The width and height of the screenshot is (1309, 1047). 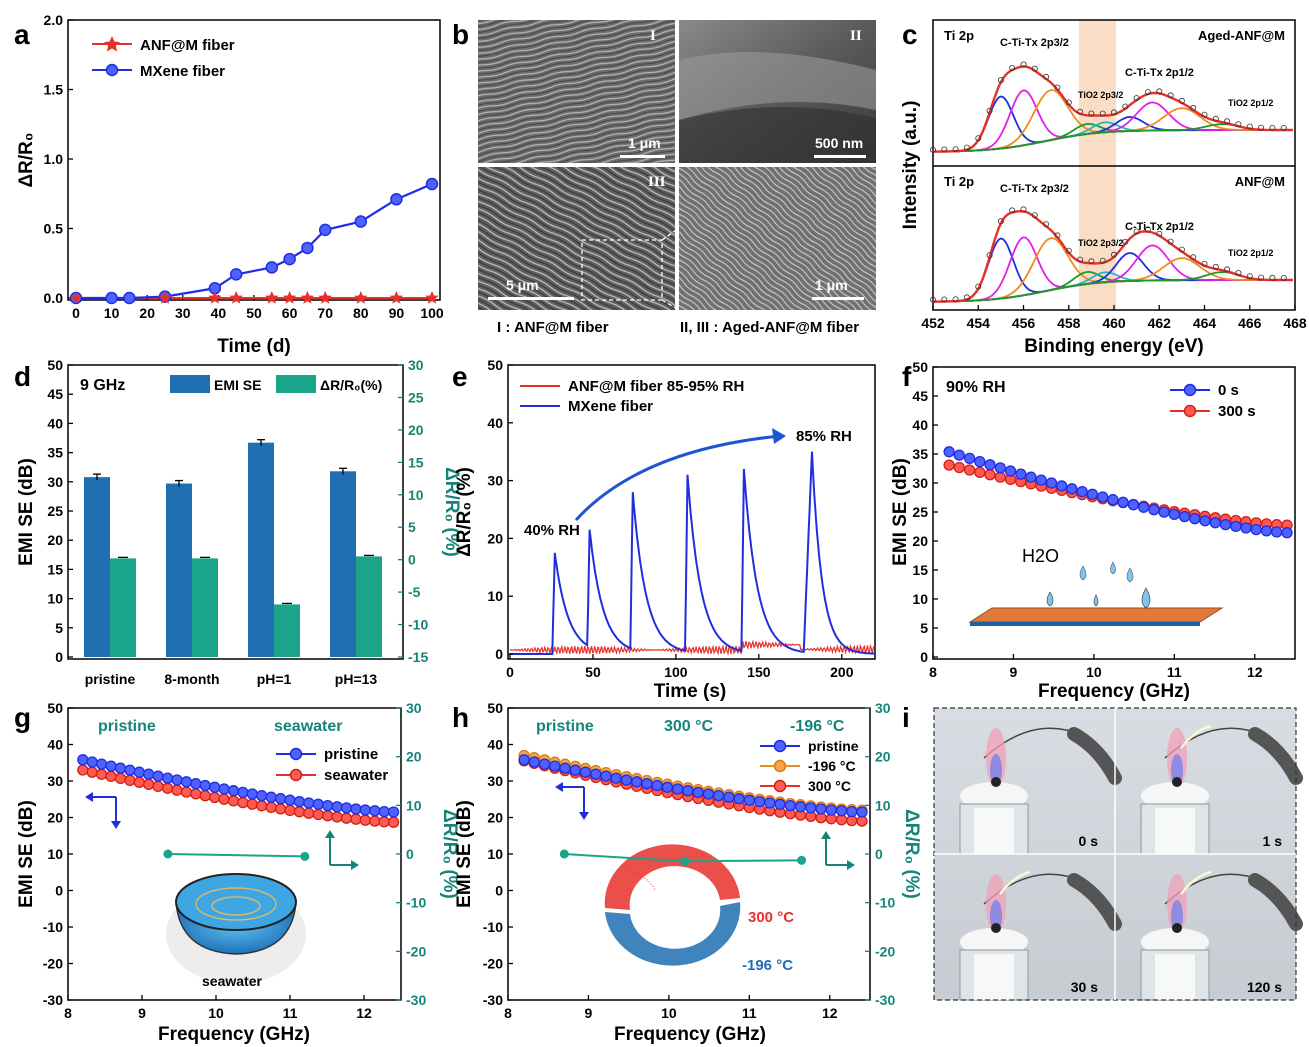 What do you see at coordinates (839, 143) in the screenshot?
I see `scalebar-2: 500 nm` at bounding box center [839, 143].